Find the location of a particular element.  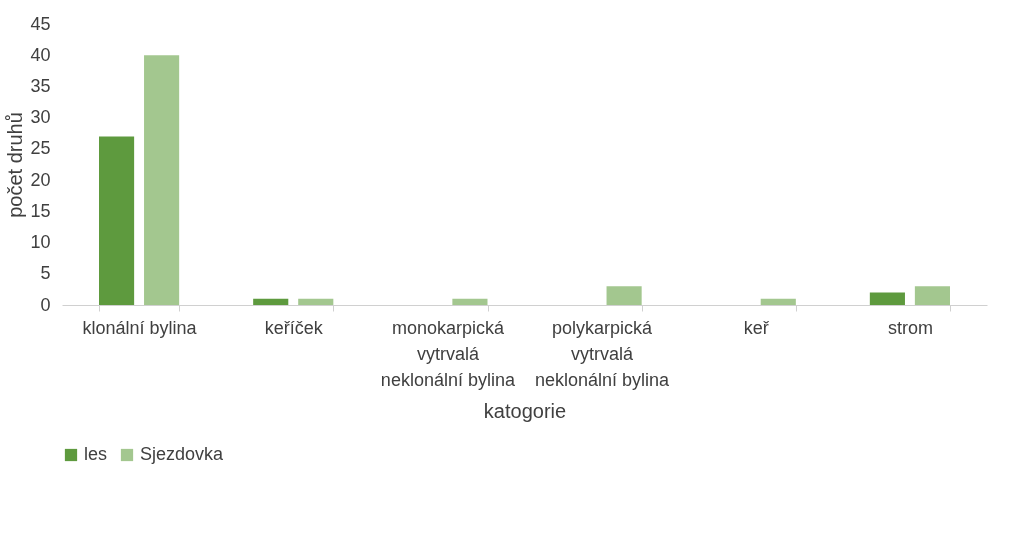

x-tick-label: polykarpická vytrvalá neklonální bylina is located at coordinates (603, 353).